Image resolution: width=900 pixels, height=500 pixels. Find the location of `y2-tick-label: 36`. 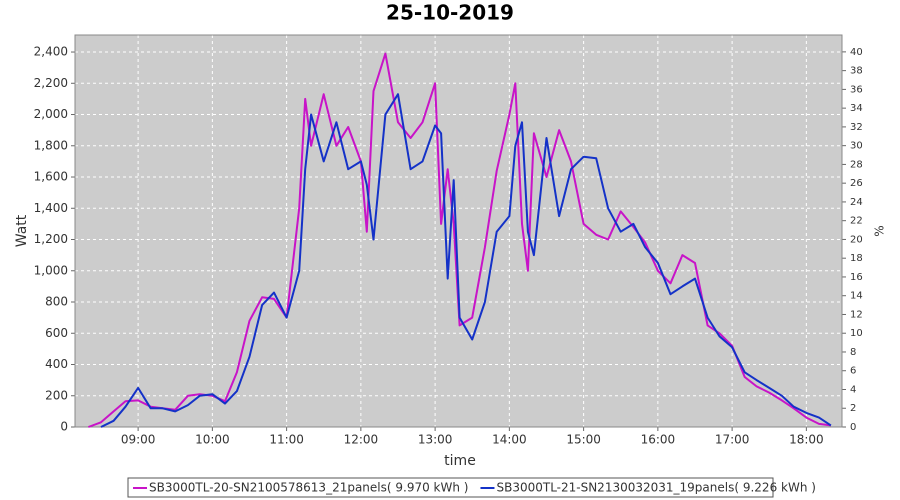

y2-tick-label: 36 is located at coordinates (856, 89).